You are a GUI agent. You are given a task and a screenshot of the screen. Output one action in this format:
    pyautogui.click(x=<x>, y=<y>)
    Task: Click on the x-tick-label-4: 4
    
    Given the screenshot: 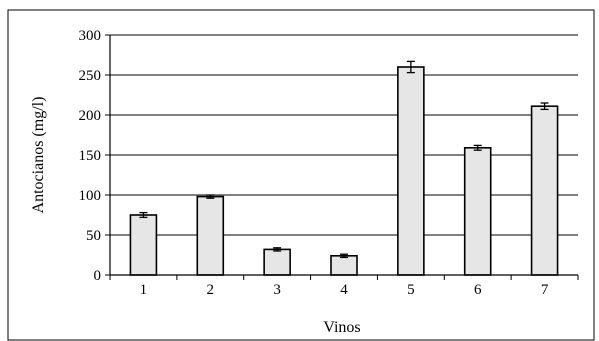 What is the action you would take?
    pyautogui.click(x=344, y=290)
    